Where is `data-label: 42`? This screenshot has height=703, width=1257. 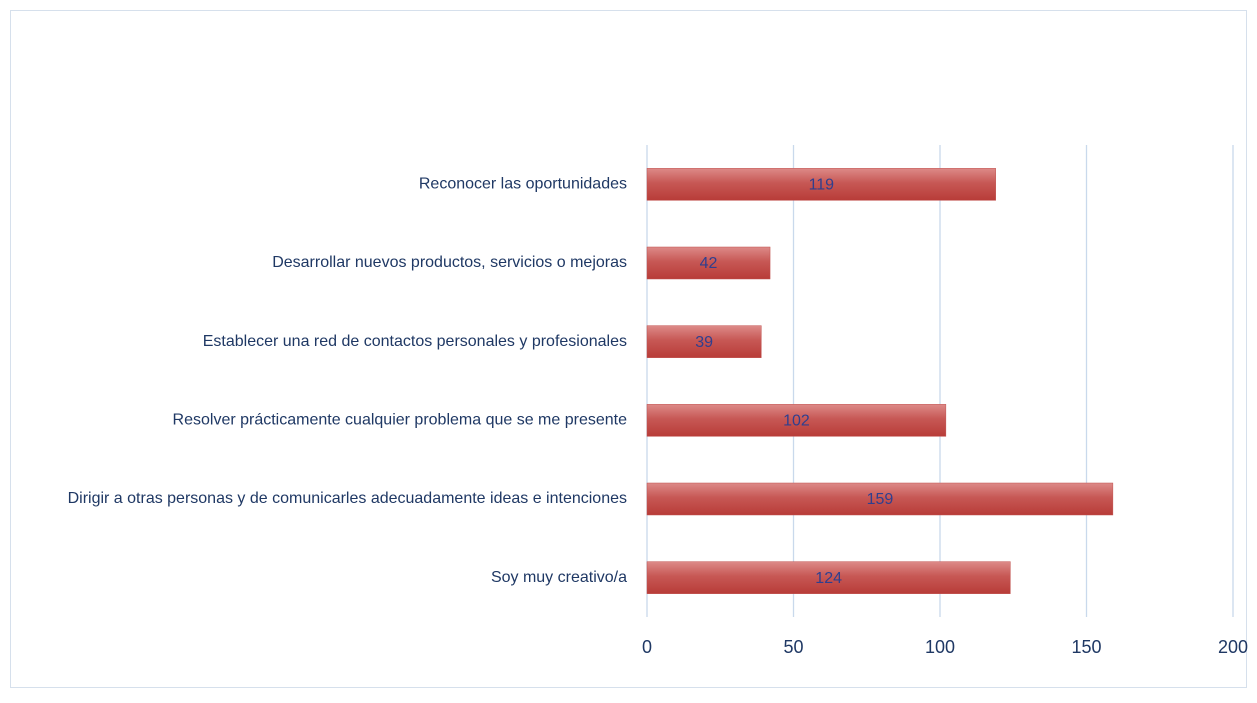 data-label: 42 is located at coordinates (709, 263).